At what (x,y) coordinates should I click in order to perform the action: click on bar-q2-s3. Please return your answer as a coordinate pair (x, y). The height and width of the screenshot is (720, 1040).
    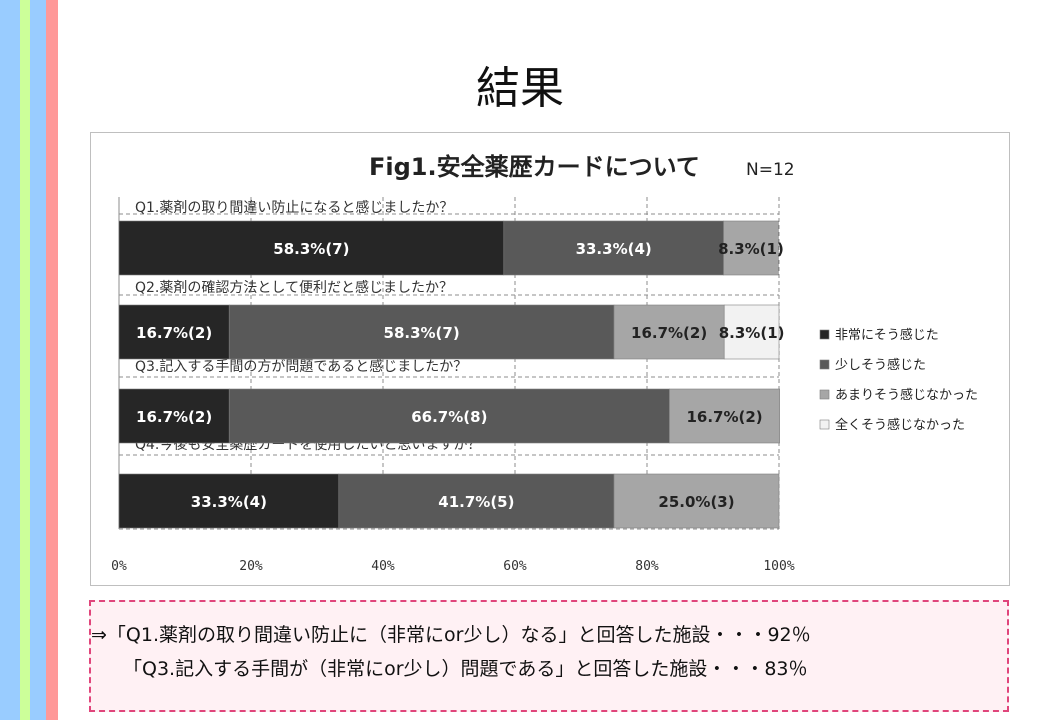
    Looking at the image, I should click on (669, 332).